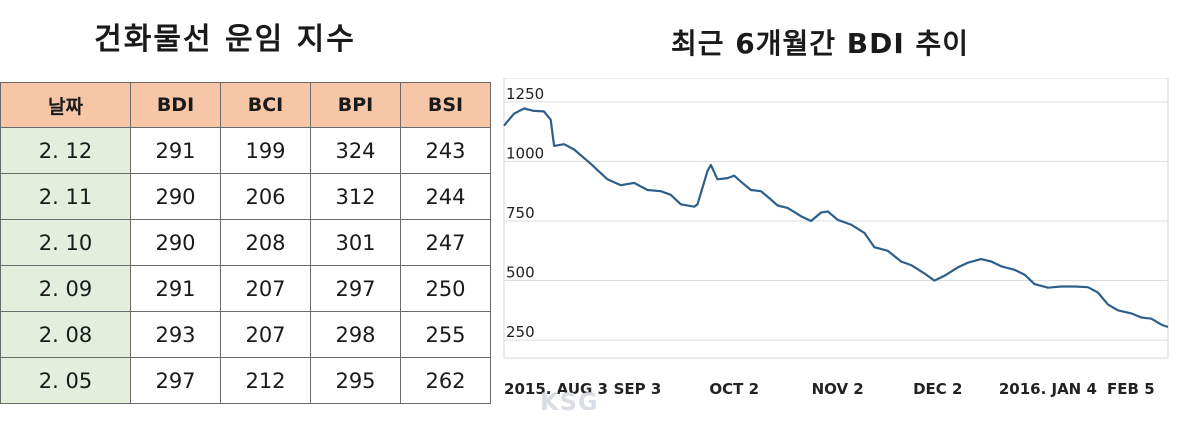 The image size is (1190, 448). What do you see at coordinates (638, 389) in the screenshot?
I see `x-tick-label: SEP 3` at bounding box center [638, 389].